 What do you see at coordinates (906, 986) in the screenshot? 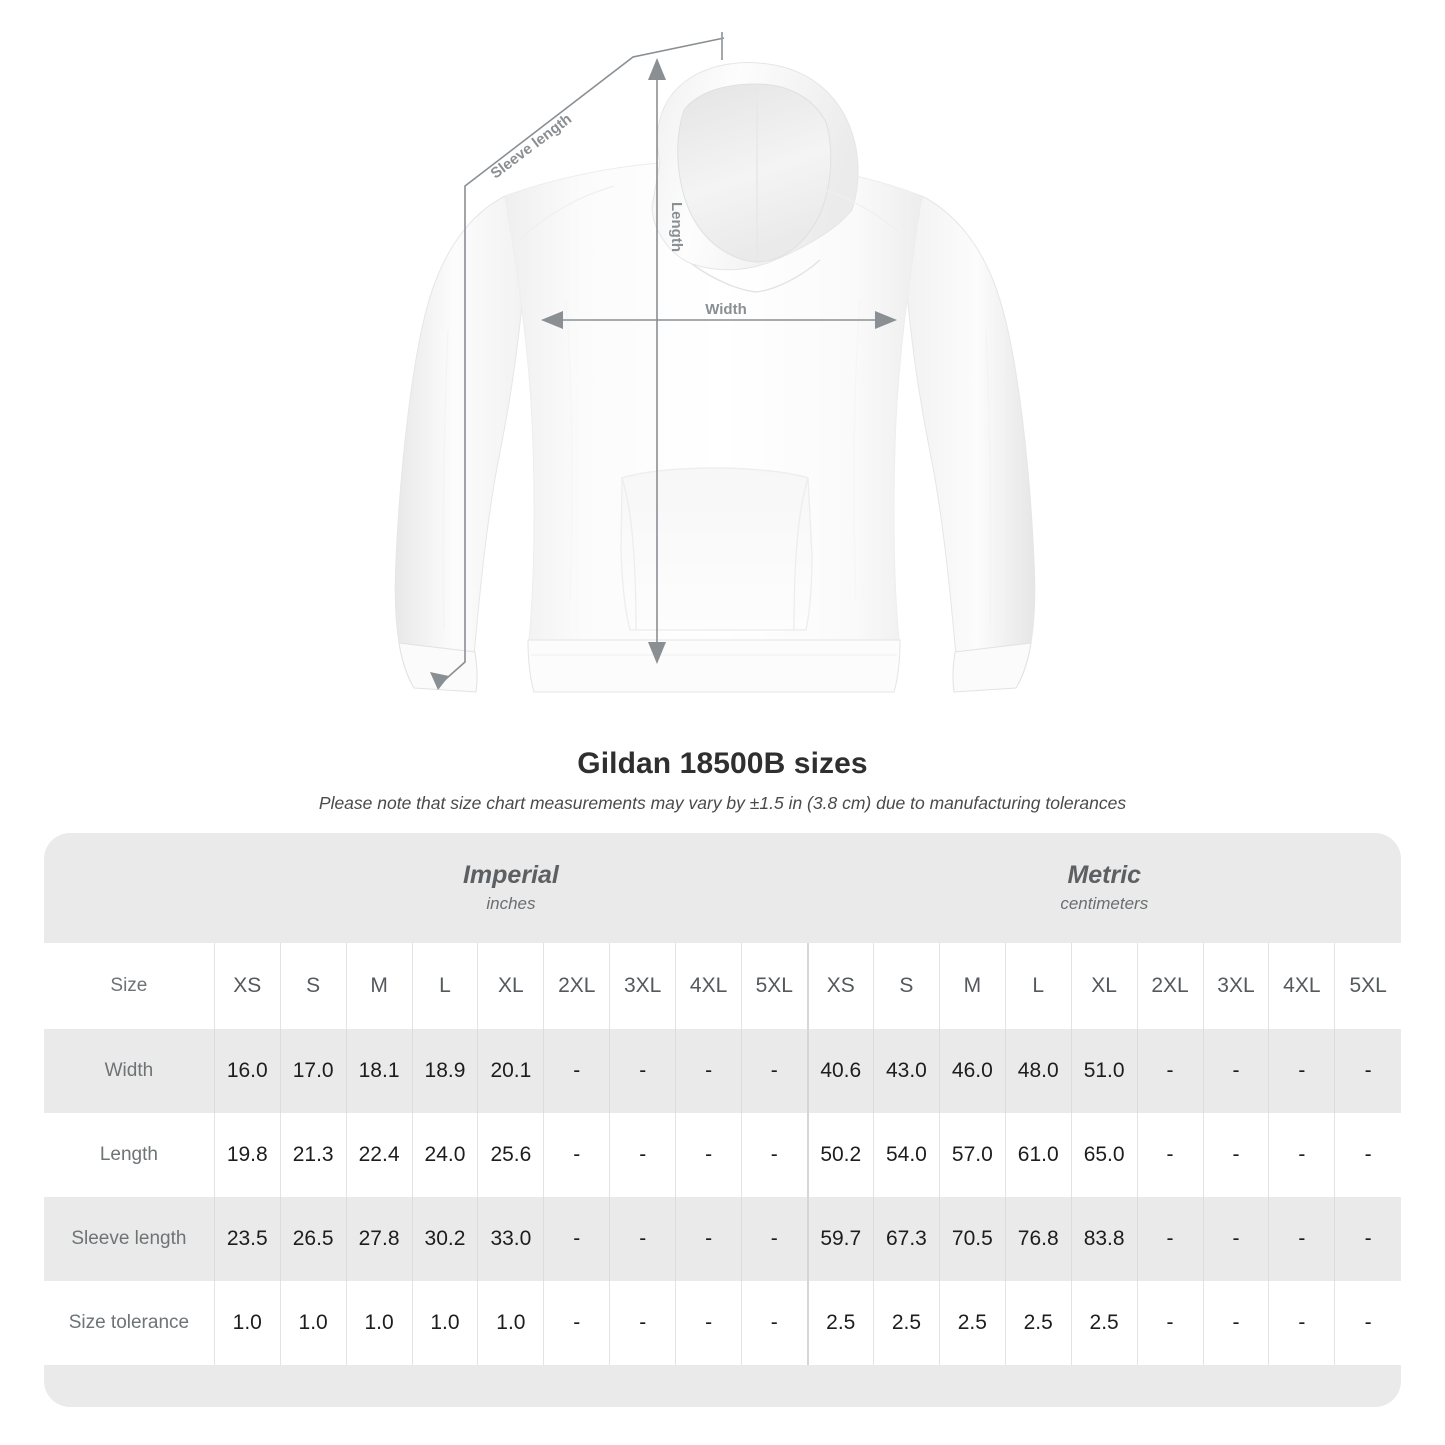
I see `size-header-metric-s: S` at bounding box center [906, 986].